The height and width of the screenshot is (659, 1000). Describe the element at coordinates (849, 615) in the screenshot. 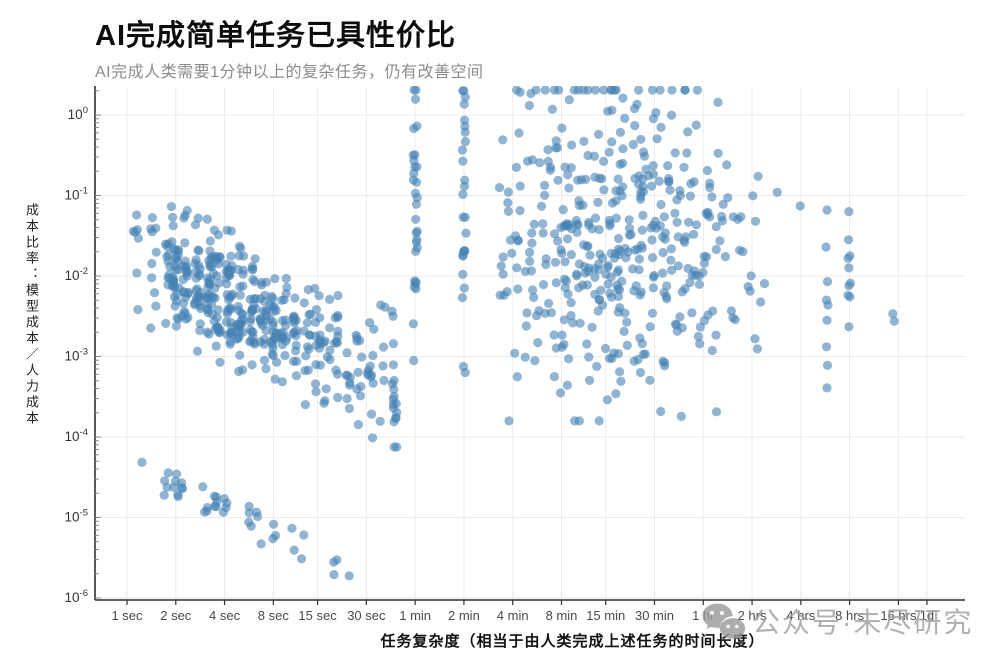

I see `x-tick-label: 8 hrs` at that location.